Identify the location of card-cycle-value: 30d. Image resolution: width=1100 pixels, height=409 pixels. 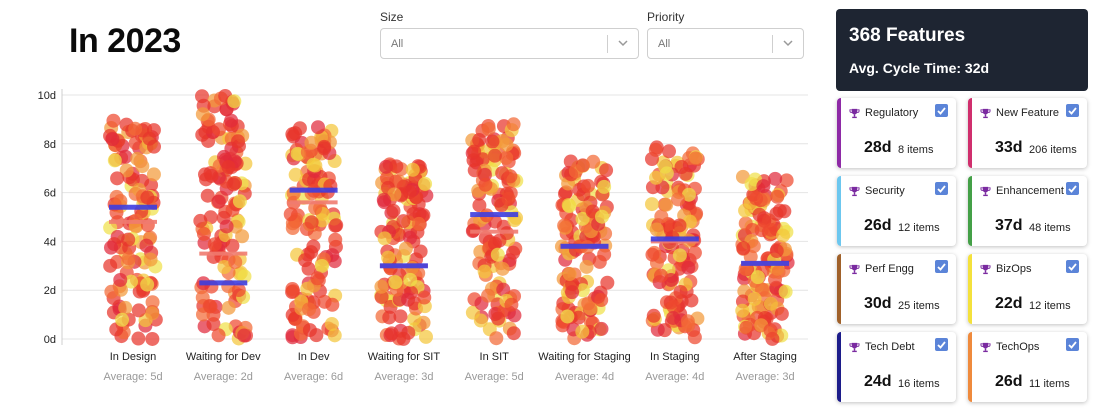
(878, 303).